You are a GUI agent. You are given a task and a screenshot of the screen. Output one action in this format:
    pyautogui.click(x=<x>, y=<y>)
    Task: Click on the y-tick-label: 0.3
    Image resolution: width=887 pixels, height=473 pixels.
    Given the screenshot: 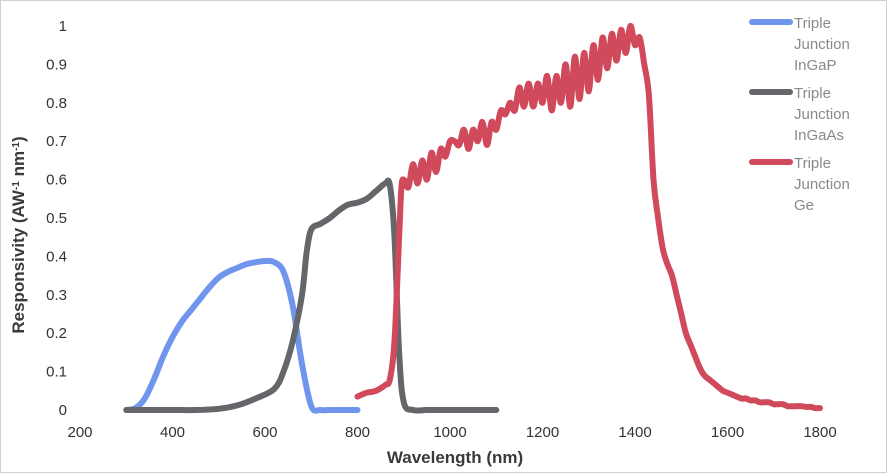 What is the action you would take?
    pyautogui.click(x=56, y=295)
    